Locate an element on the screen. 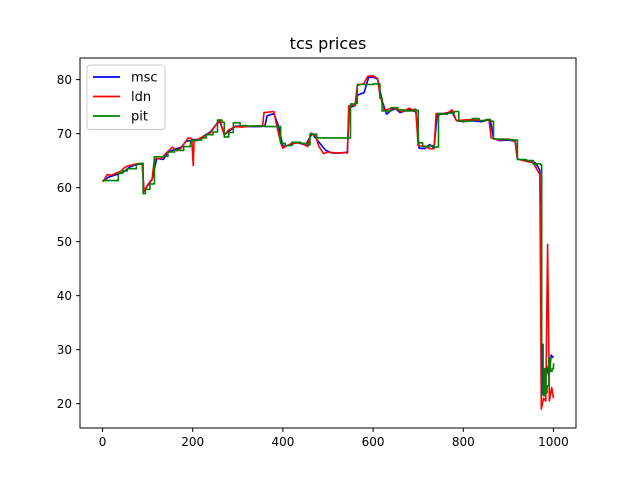  y-axis: 20 30 40 50 60 70 80 is located at coordinates (68, 242).